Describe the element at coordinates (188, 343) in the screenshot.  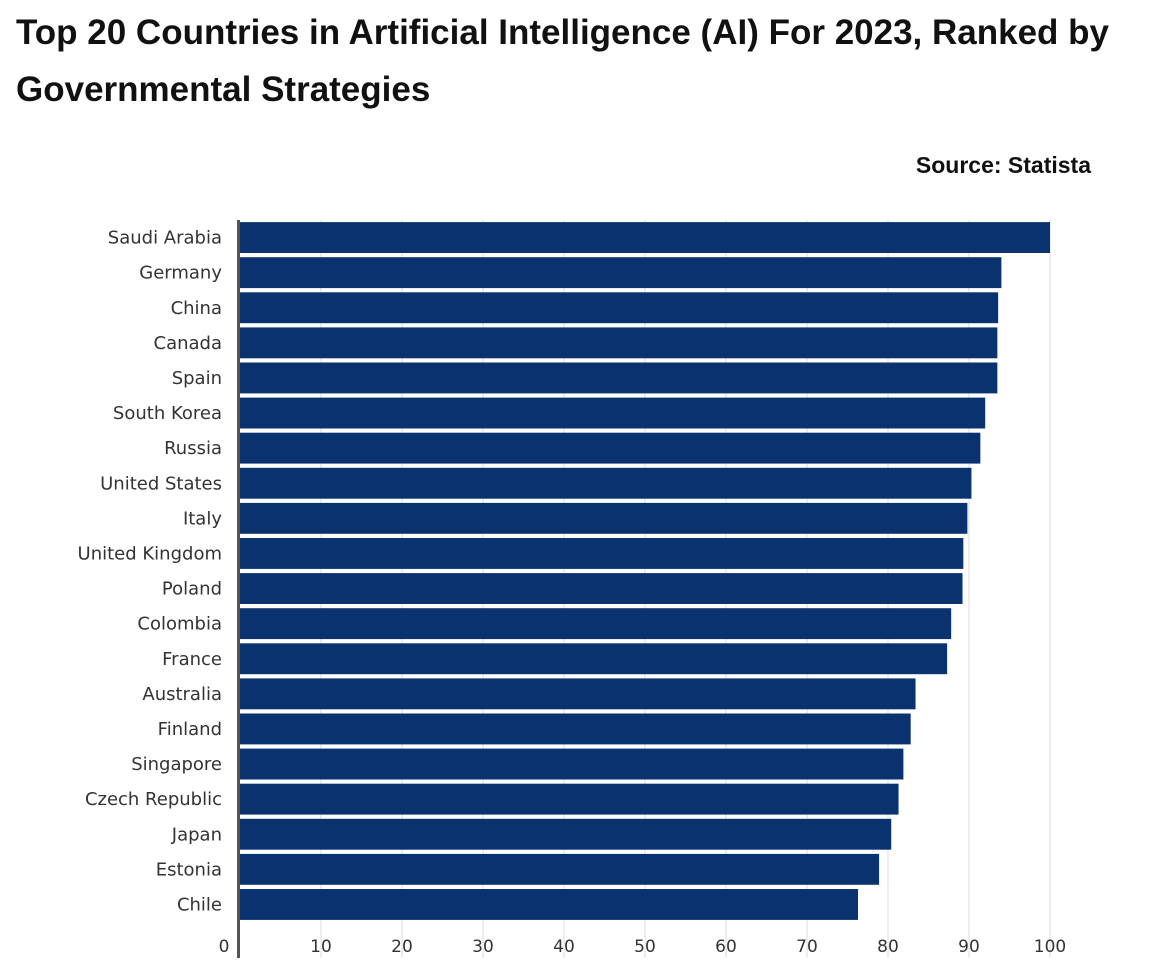
I see `category-label: Canada` at that location.